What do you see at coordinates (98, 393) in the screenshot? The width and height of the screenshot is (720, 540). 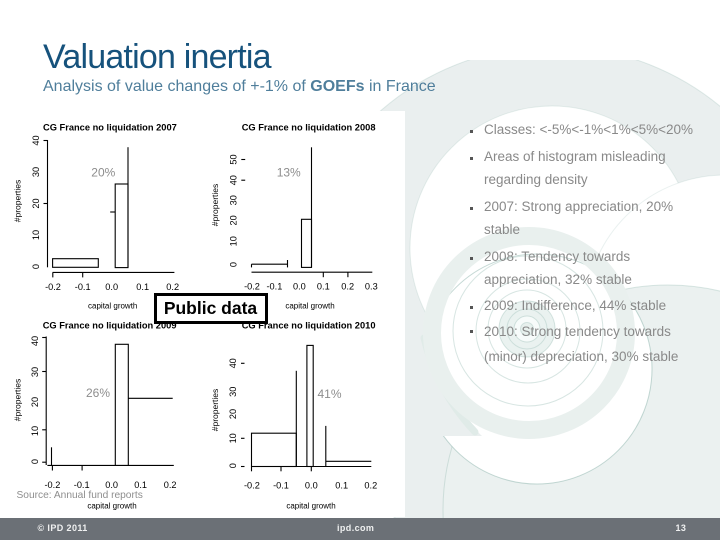 I see `svg-text: 26%` at bounding box center [98, 393].